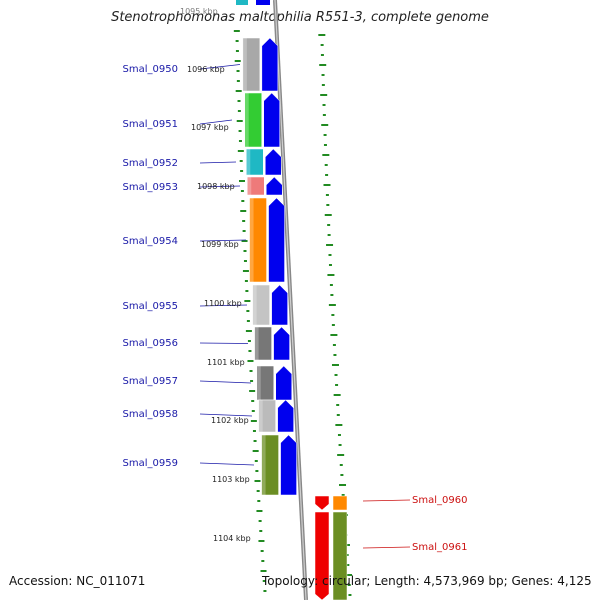 The image size is (600, 600). Describe the element at coordinates (150, 69) in the screenshot. I see `gene-label: Smal_0950` at that location.